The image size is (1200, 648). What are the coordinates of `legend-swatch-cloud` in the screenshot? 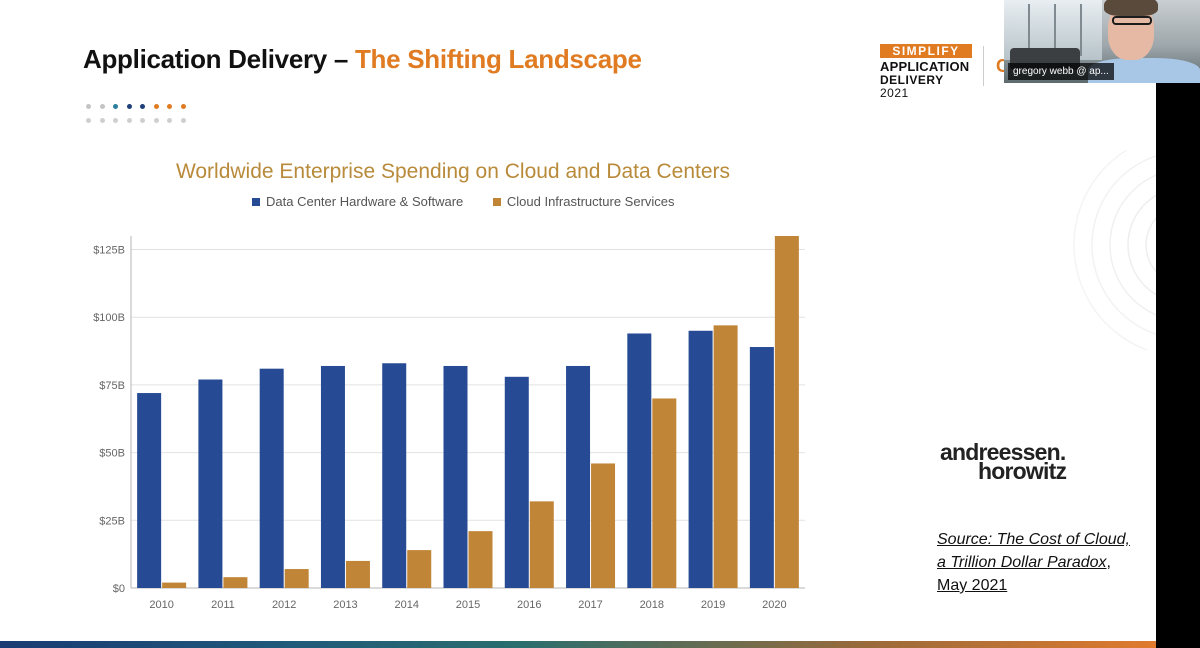 It's located at (496, 202).